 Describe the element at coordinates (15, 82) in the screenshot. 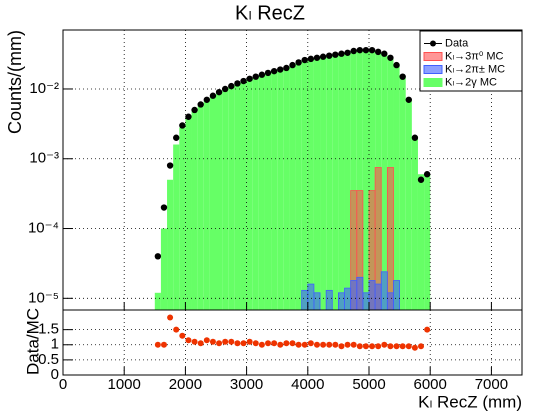

I see `y-axis-label: Counts/(mm)` at that location.